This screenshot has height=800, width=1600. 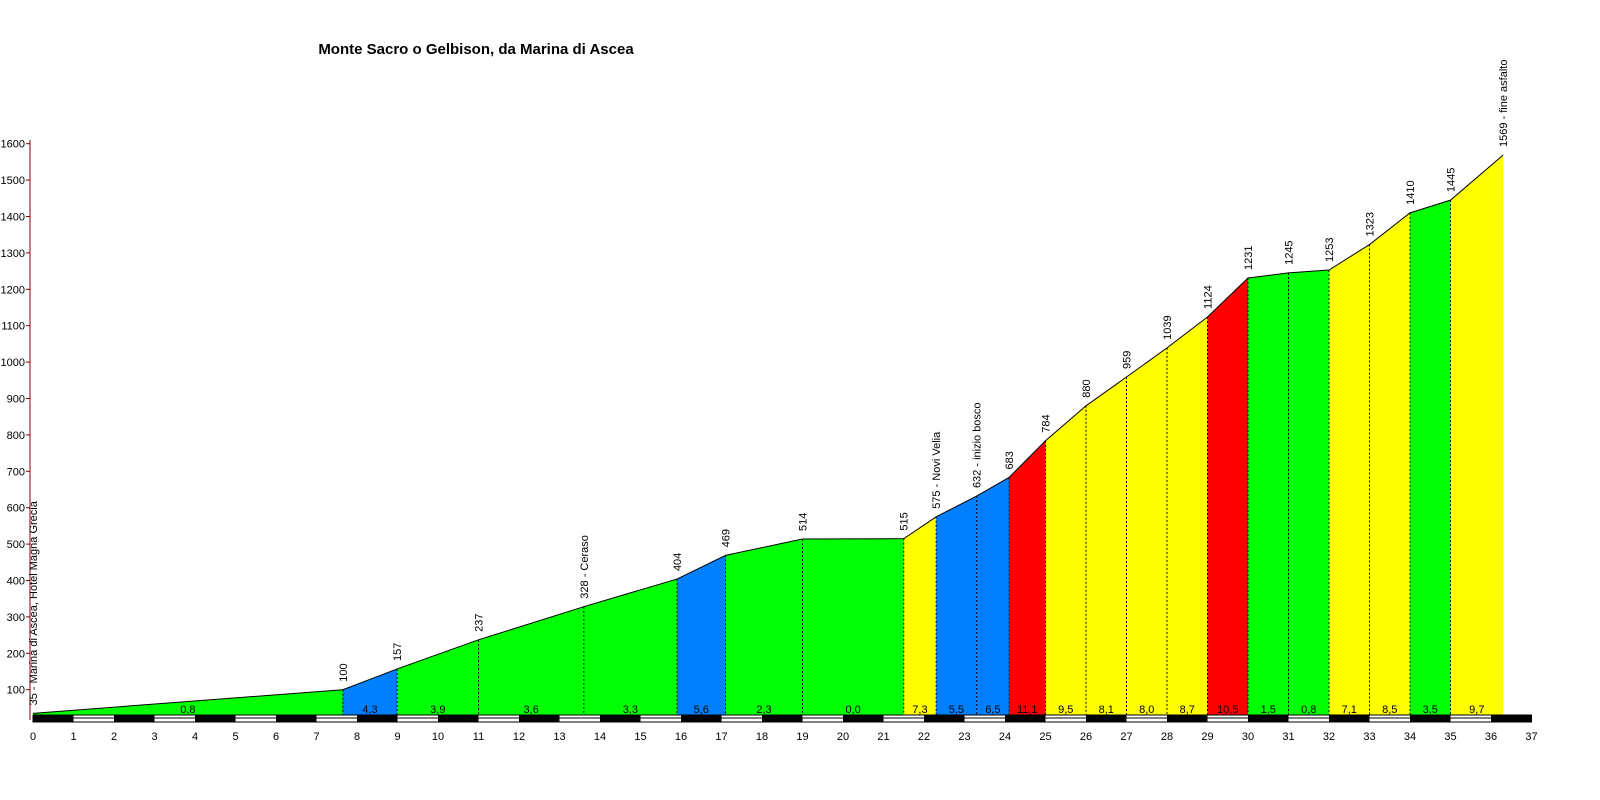 What do you see at coordinates (1330, 250) in the screenshot?
I see `elevation-label: 1253` at bounding box center [1330, 250].